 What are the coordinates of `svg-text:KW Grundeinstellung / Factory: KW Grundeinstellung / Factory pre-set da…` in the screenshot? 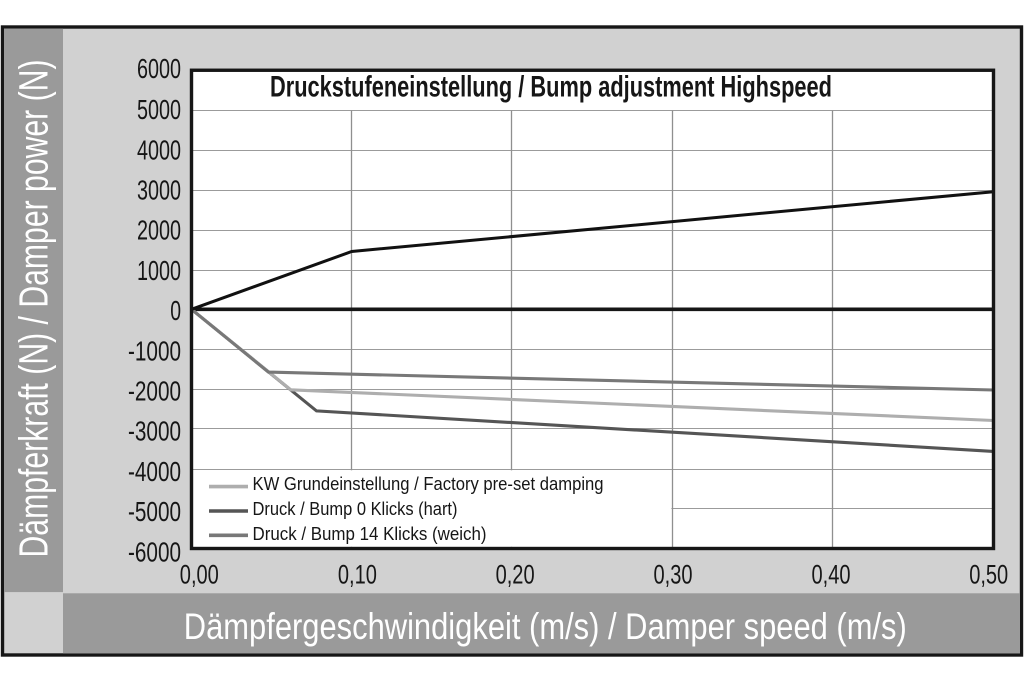 It's located at (428, 484).